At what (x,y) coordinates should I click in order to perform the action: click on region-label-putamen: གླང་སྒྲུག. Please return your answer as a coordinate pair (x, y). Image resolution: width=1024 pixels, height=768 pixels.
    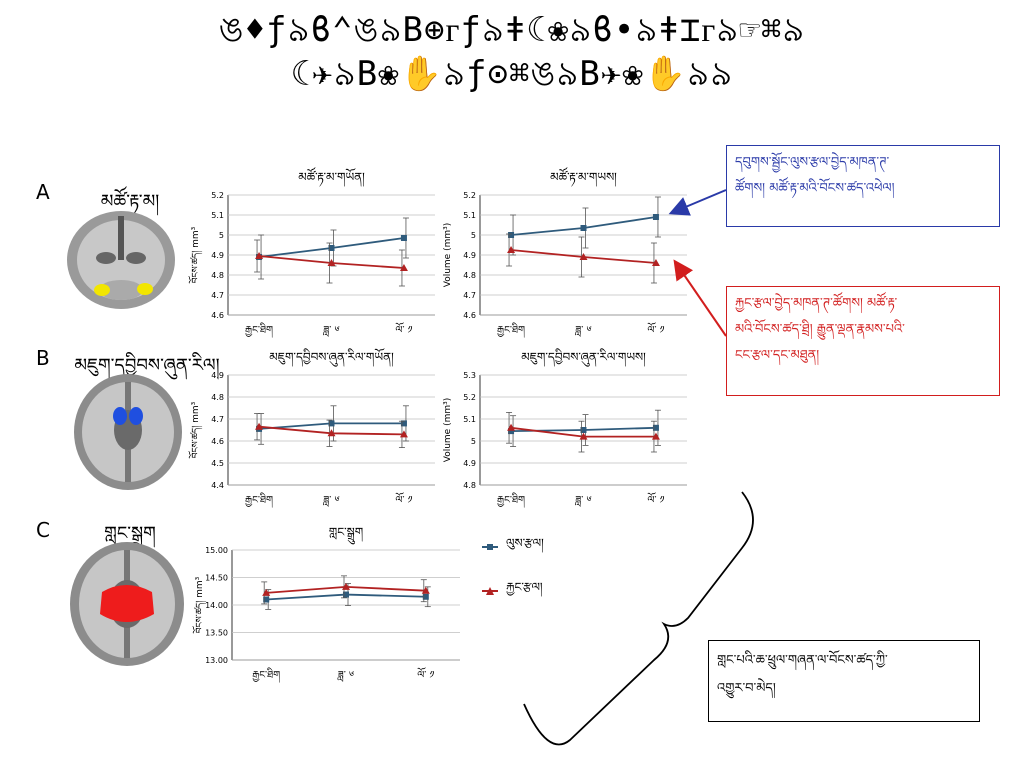
    Looking at the image, I should click on (130, 533).